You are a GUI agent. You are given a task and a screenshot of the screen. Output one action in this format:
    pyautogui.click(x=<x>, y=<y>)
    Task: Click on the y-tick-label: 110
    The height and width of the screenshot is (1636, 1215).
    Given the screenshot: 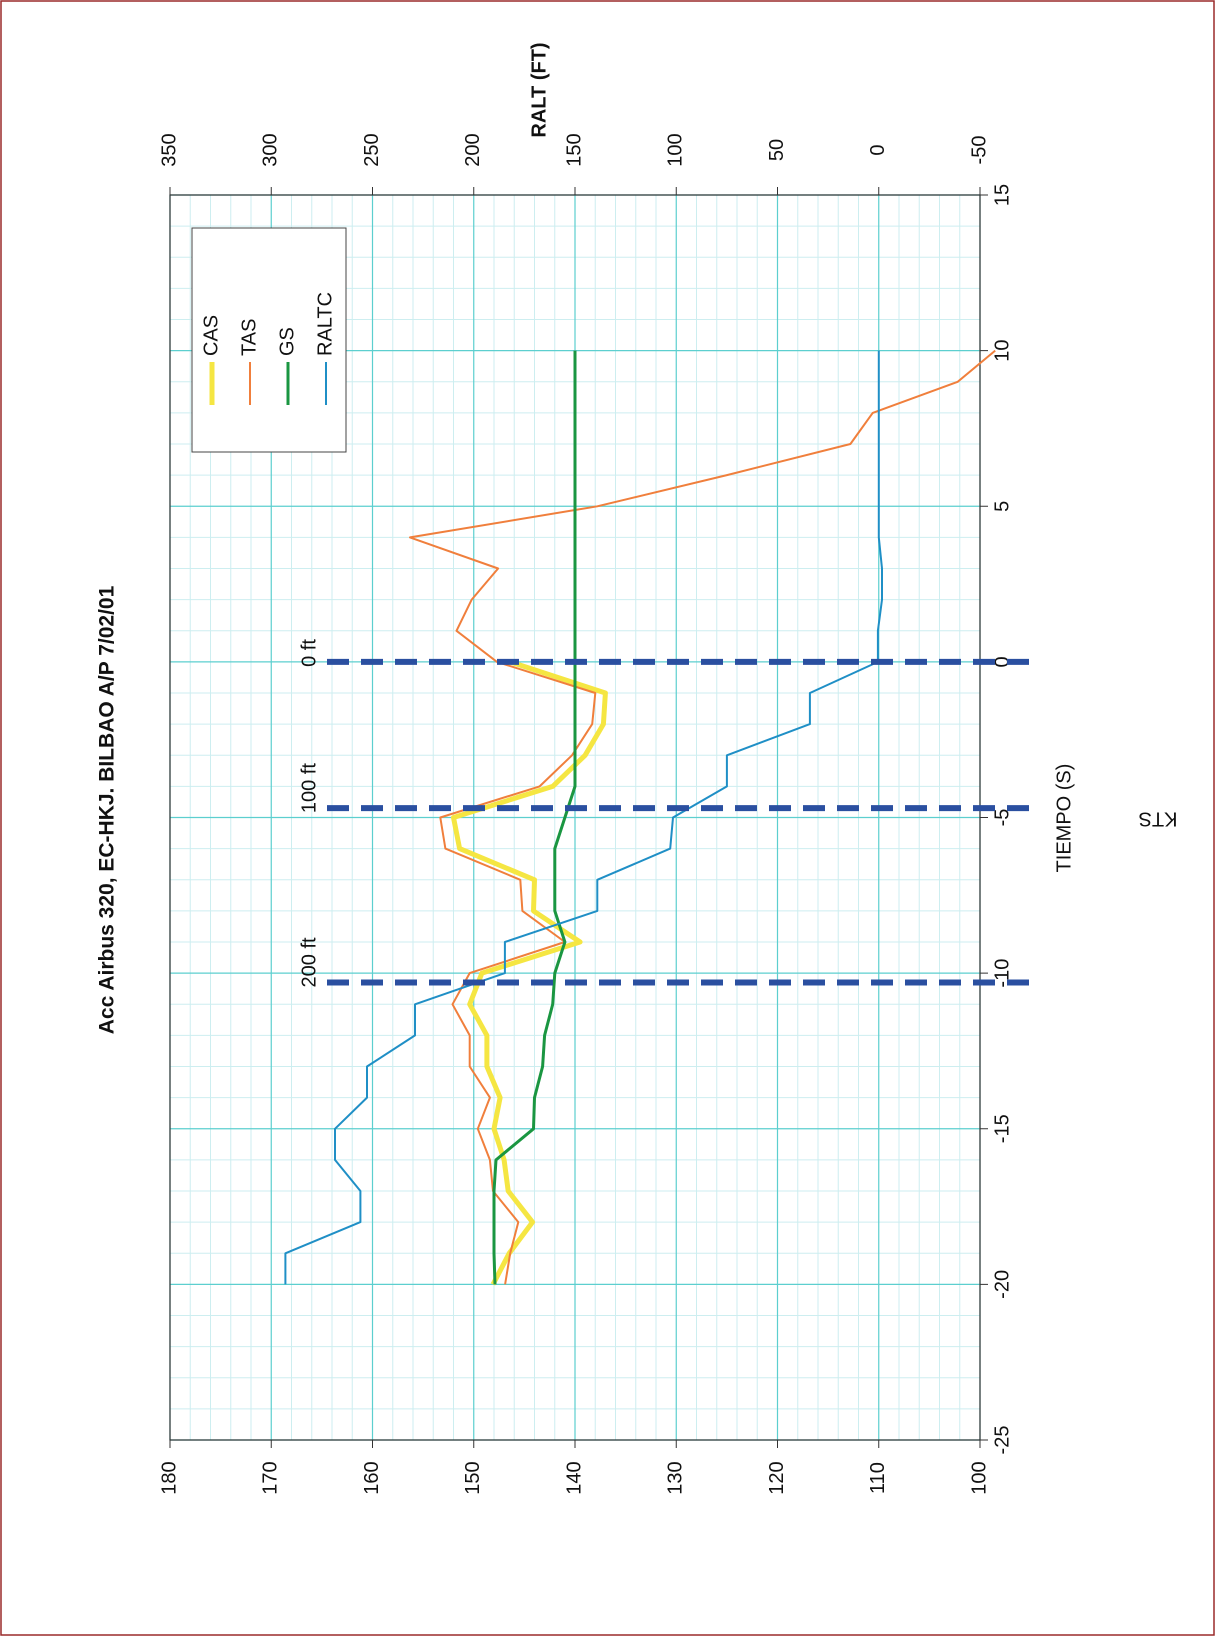 What is the action you would take?
    pyautogui.click(x=878, y=1478)
    